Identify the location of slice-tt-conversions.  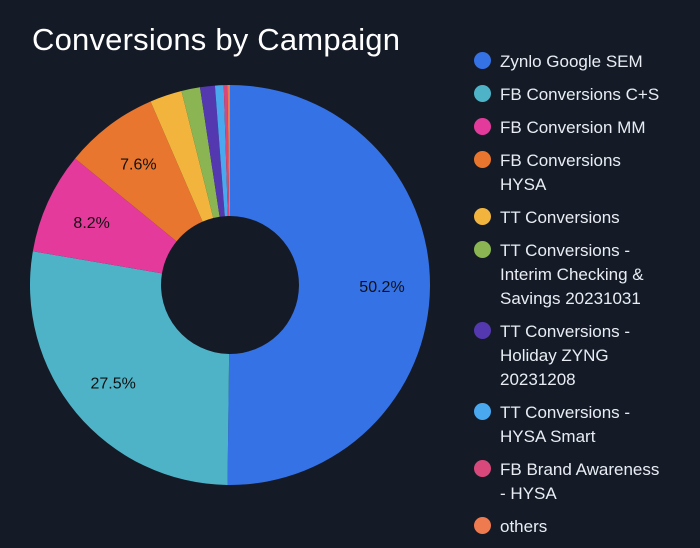
(182, 156).